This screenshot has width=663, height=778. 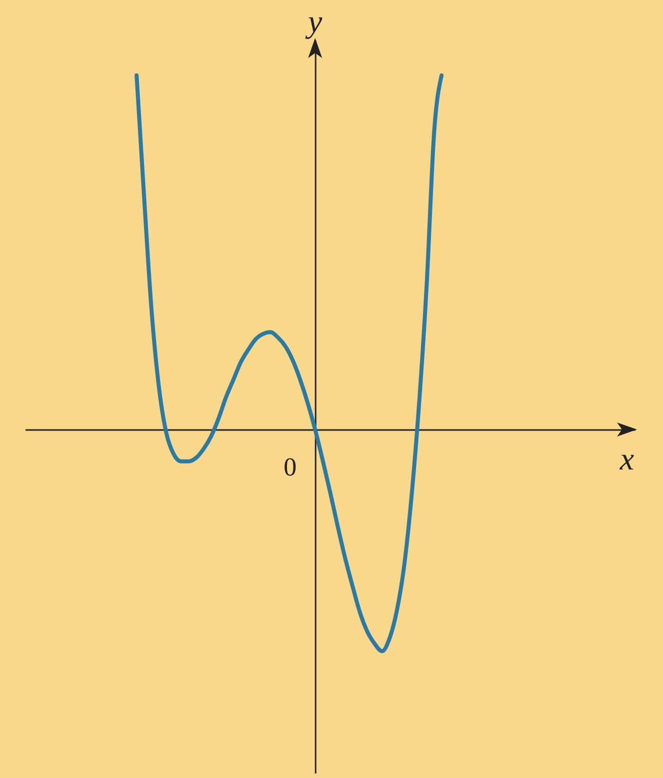 What do you see at coordinates (290, 467) in the screenshot?
I see `annotation: 0` at bounding box center [290, 467].